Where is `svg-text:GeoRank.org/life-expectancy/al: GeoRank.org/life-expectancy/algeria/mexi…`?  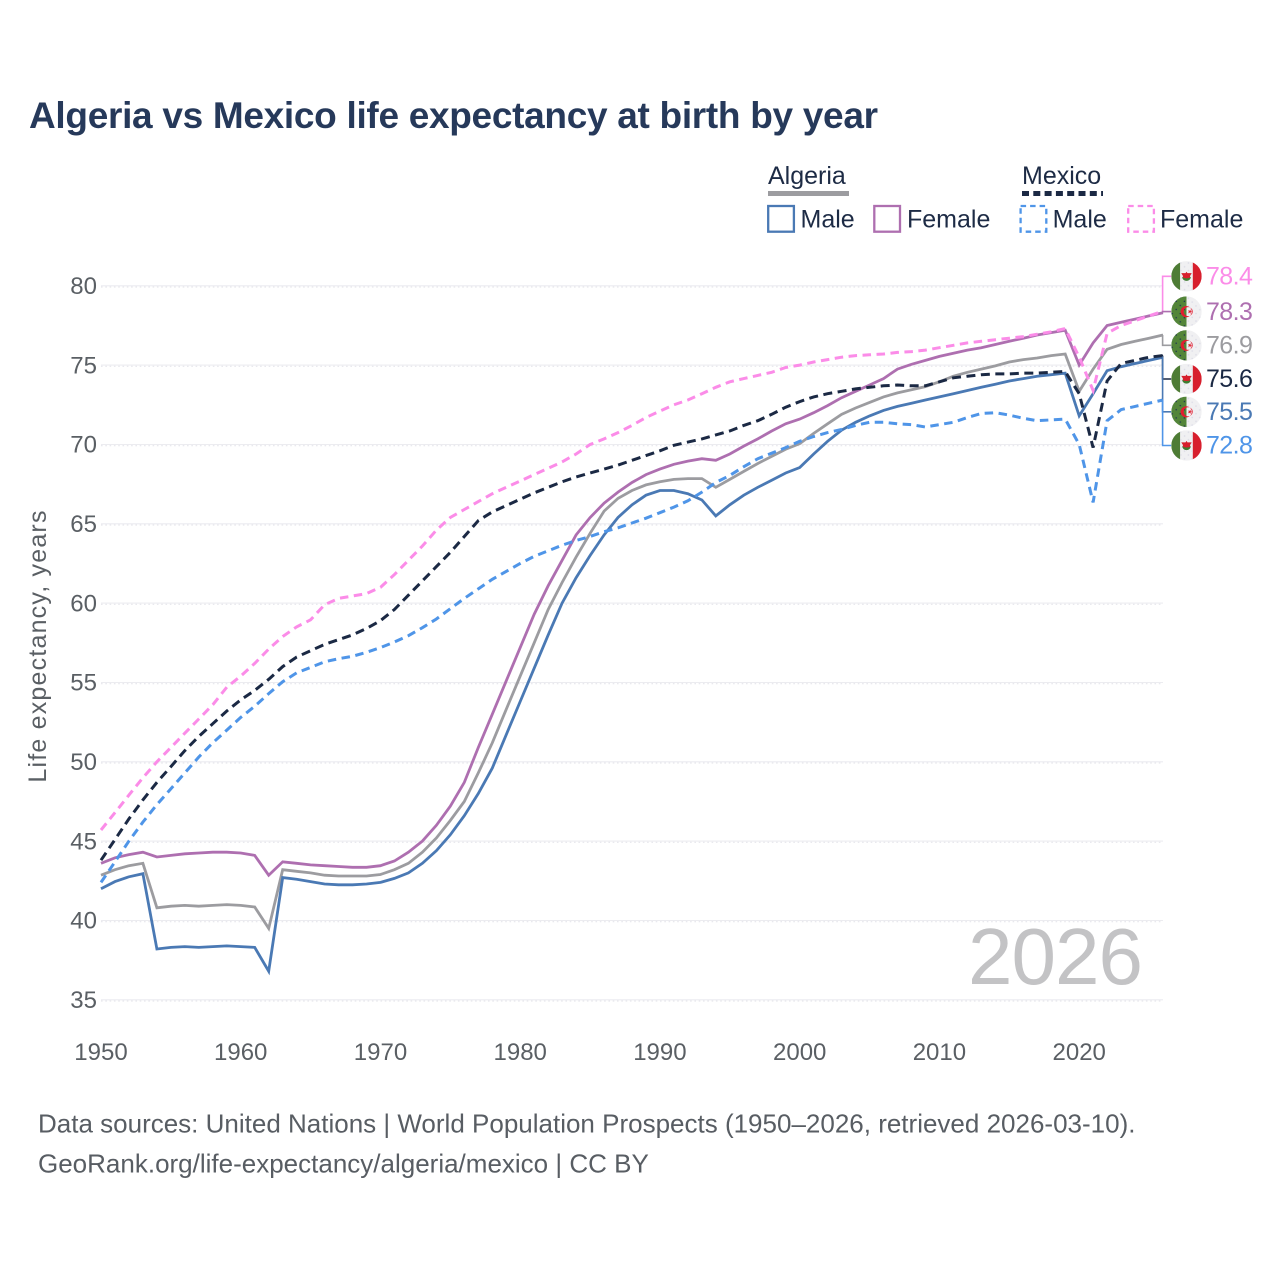
svg-text:GeoRank.org/life-expectancy/al: GeoRank.org/life-expectancy/algeria/mexi… is located at coordinates (343, 1164).